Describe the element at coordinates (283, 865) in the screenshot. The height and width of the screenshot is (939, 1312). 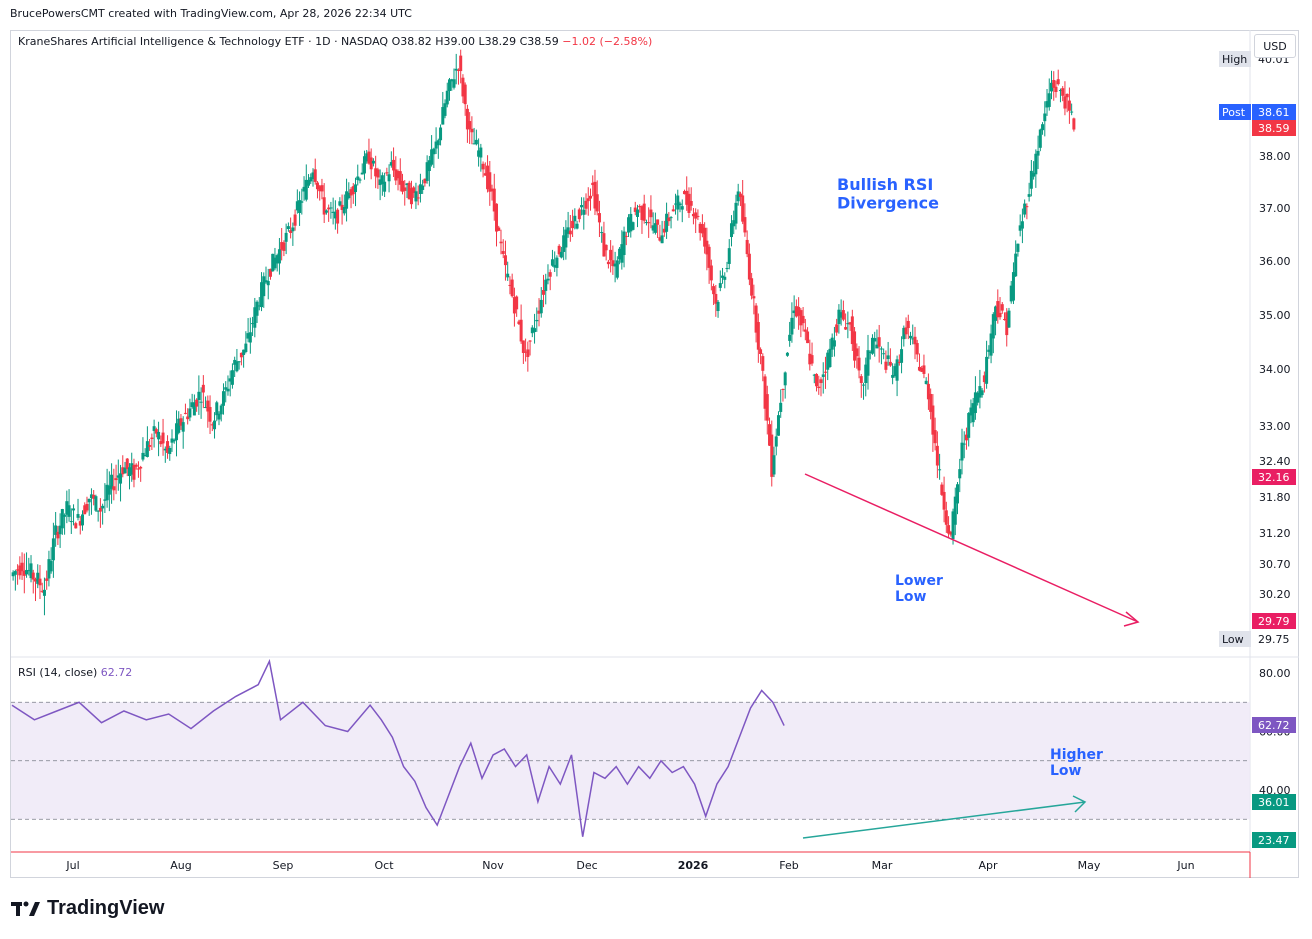
I see `time-axis-label: Sep` at that location.